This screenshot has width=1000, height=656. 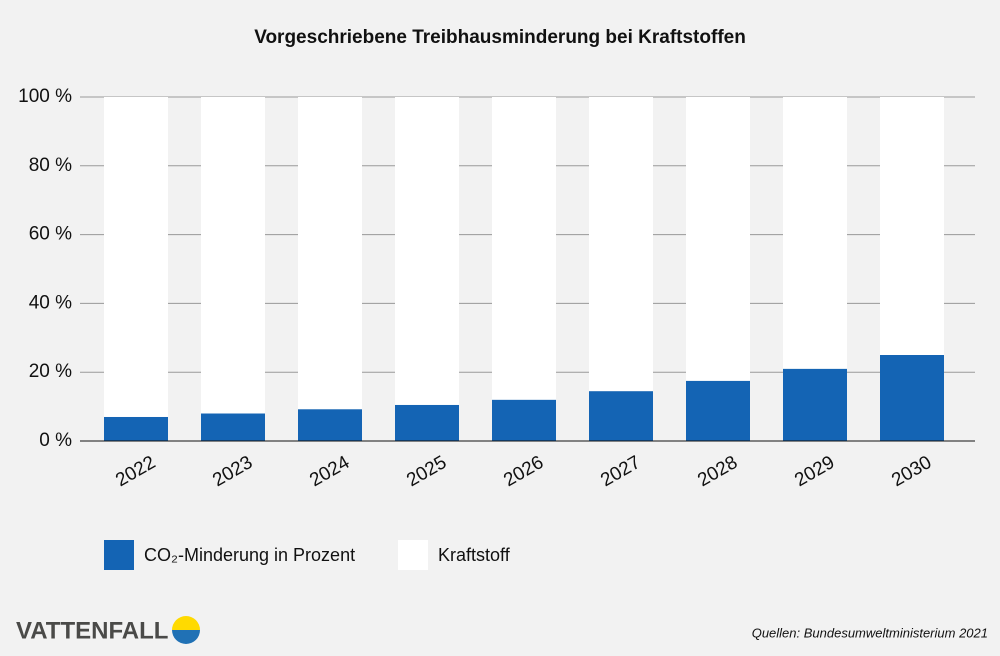 What do you see at coordinates (92, 630) in the screenshot?
I see `brand: VATTENFALL` at bounding box center [92, 630].